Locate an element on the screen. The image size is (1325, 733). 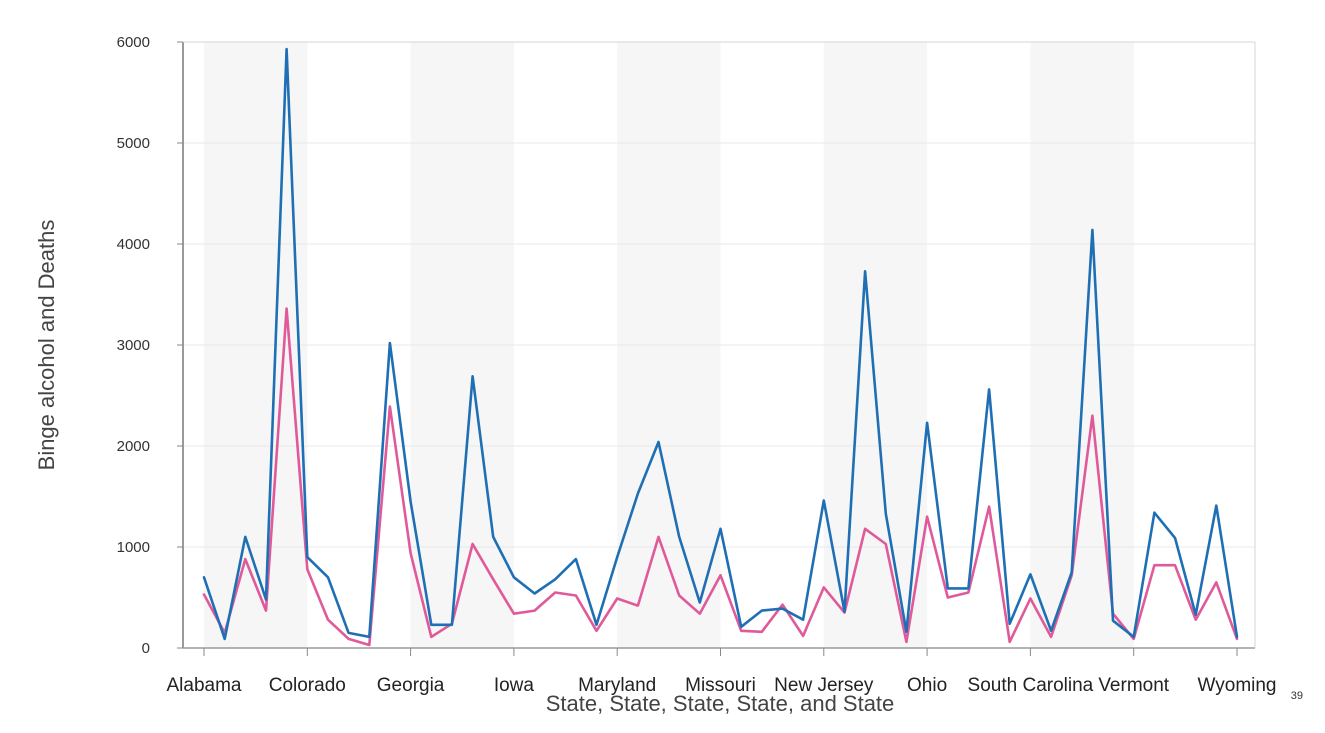
x-tick-label: Georgia is located at coordinates (411, 685).